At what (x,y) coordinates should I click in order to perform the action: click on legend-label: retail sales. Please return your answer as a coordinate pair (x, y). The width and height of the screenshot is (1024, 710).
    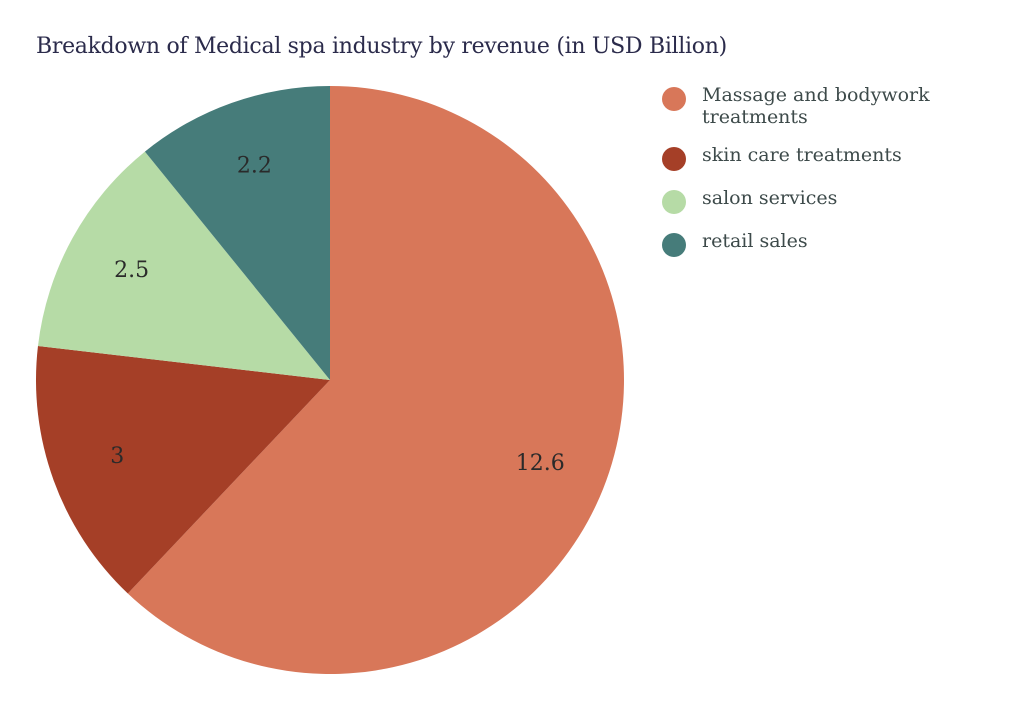
    Looking at the image, I should click on (755, 241).